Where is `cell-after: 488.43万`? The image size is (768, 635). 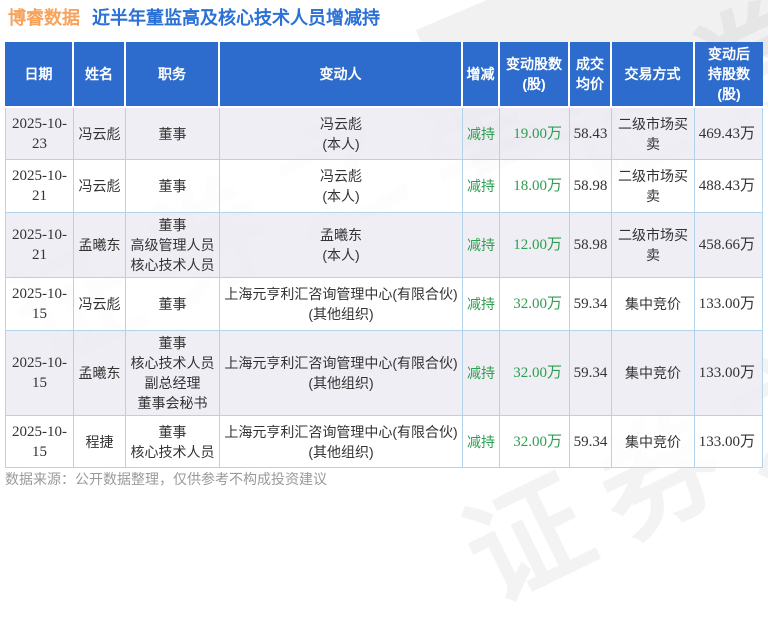 cell-after: 488.43万 is located at coordinates (729, 186).